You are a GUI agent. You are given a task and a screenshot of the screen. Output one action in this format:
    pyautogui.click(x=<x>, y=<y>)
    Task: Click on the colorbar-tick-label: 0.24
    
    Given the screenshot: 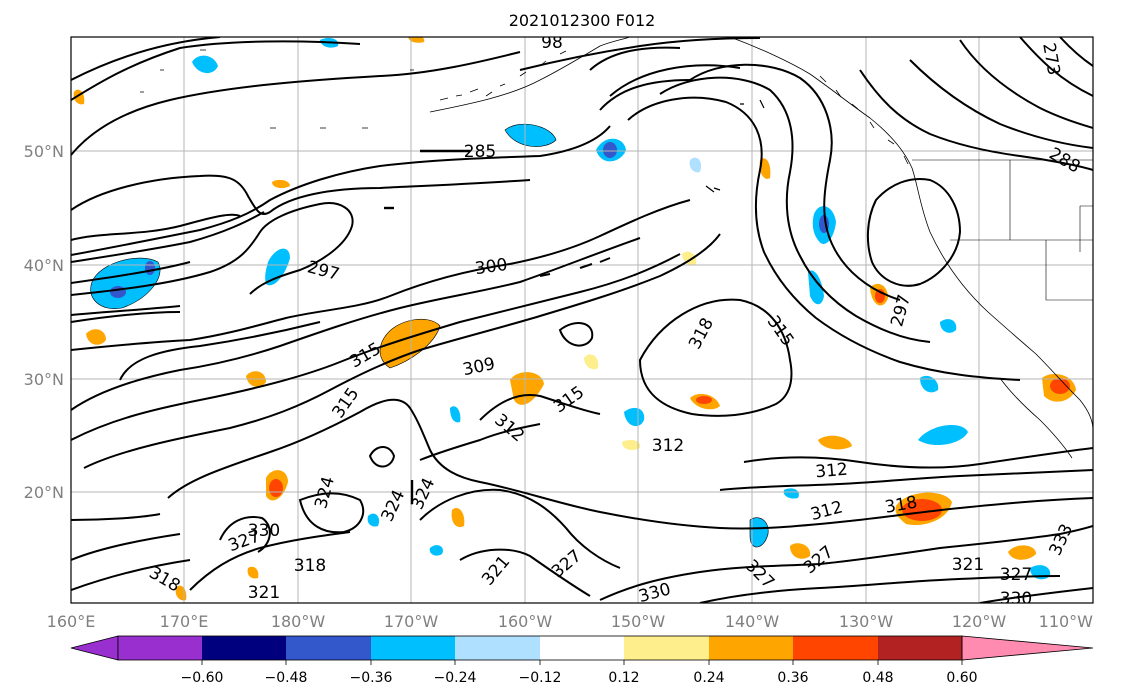 What is the action you would take?
    pyautogui.click(x=708, y=678)
    